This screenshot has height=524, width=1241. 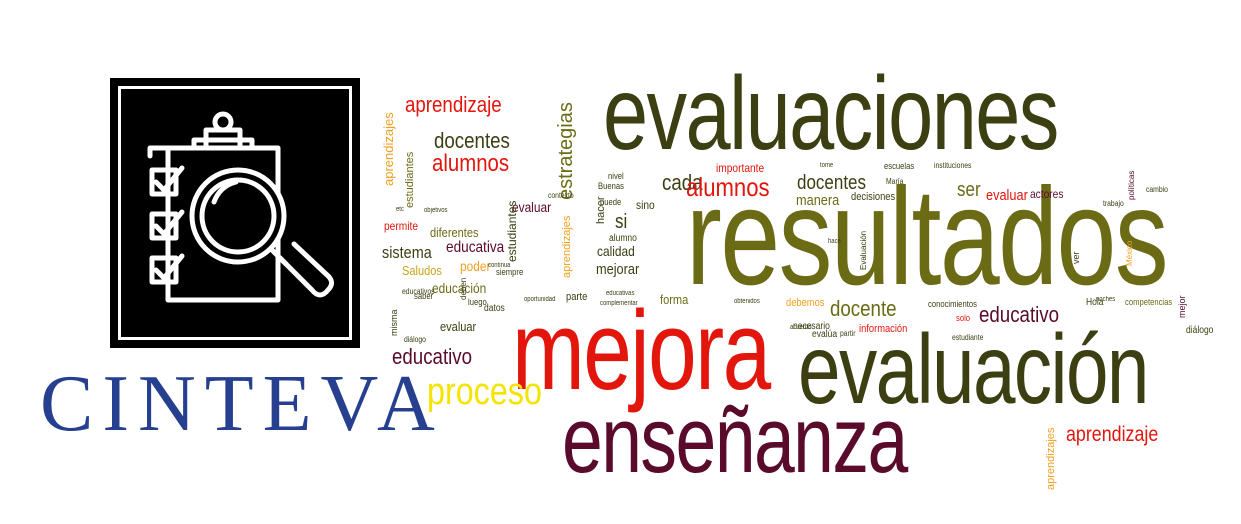 What do you see at coordinates (831, 114) in the screenshot?
I see `cloud-word: evaluaciones` at bounding box center [831, 114].